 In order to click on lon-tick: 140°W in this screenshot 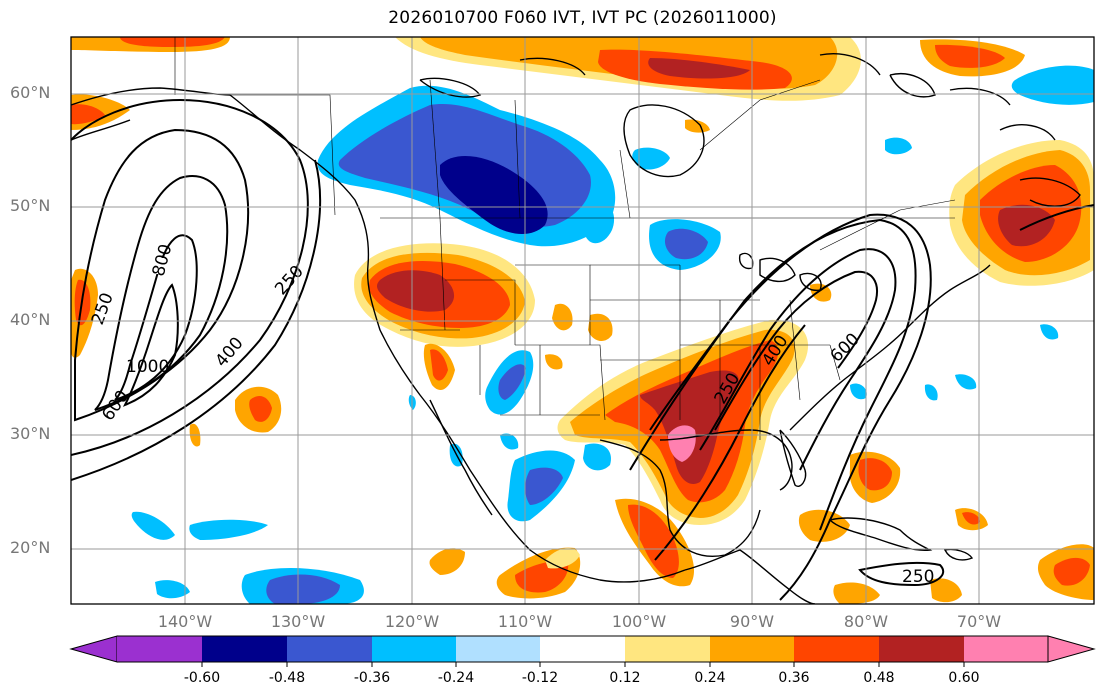, I will do `click(185, 621)`.